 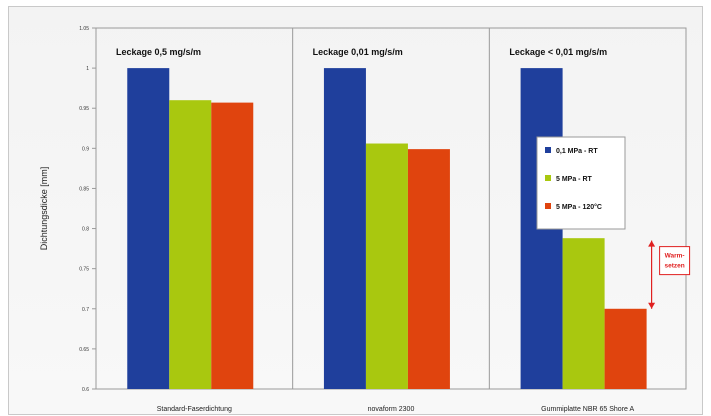 I want to click on x-category-label: Gummiplatte NBR 65 Shore A, so click(x=587, y=409).